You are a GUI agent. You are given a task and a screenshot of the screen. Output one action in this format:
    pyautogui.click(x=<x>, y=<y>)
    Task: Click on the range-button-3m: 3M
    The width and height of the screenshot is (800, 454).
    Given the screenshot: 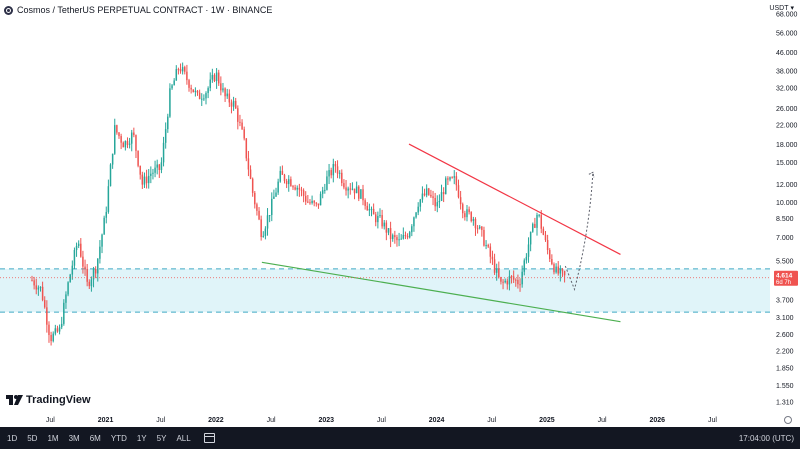 What is the action you would take?
    pyautogui.click(x=74, y=438)
    